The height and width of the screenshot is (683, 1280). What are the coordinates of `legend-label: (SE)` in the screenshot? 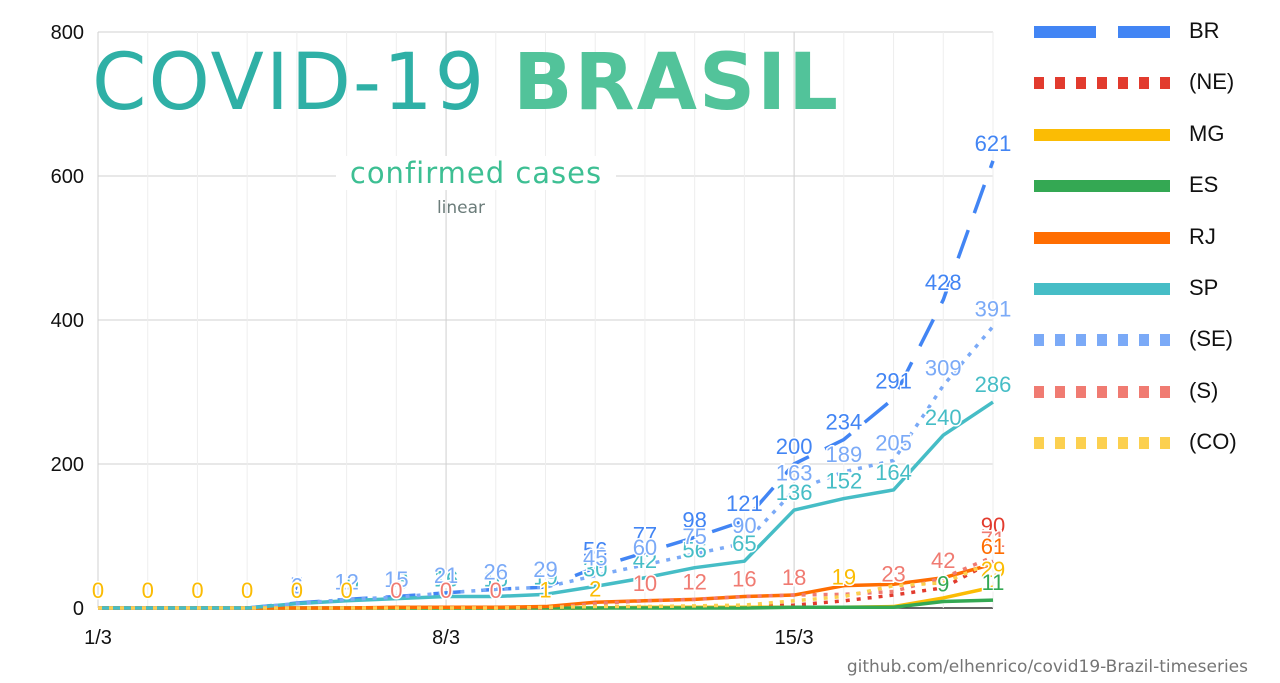 It's located at (1211, 339).